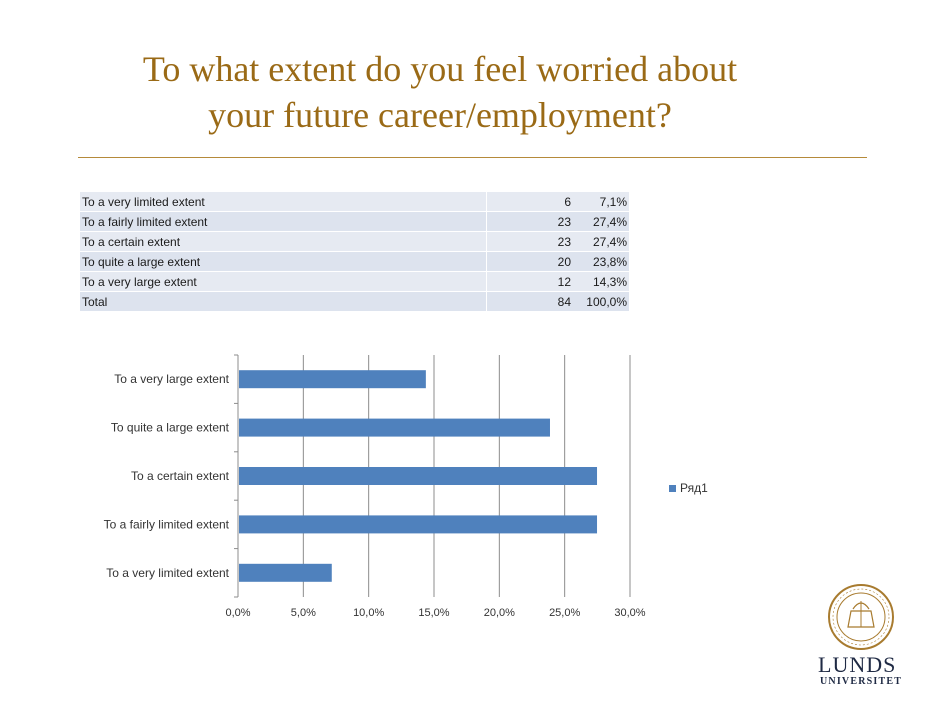  Describe the element at coordinates (861, 617) in the screenshot. I see `university-seal-logo` at that location.